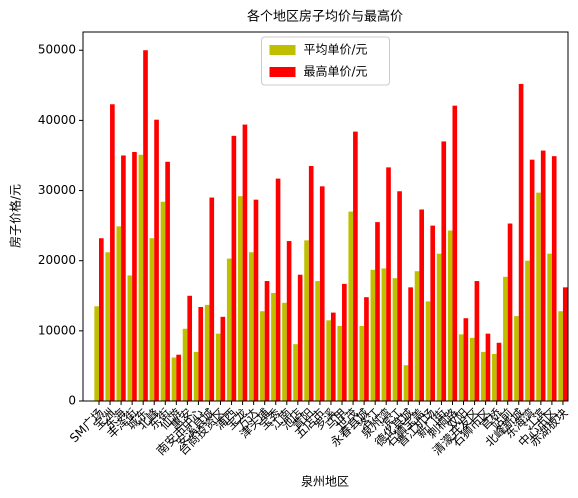 The width and height of the screenshot is (578, 498). What do you see at coordinates (57, 330) in the screenshot?
I see `y-tick-label: 10000` at bounding box center [57, 330].